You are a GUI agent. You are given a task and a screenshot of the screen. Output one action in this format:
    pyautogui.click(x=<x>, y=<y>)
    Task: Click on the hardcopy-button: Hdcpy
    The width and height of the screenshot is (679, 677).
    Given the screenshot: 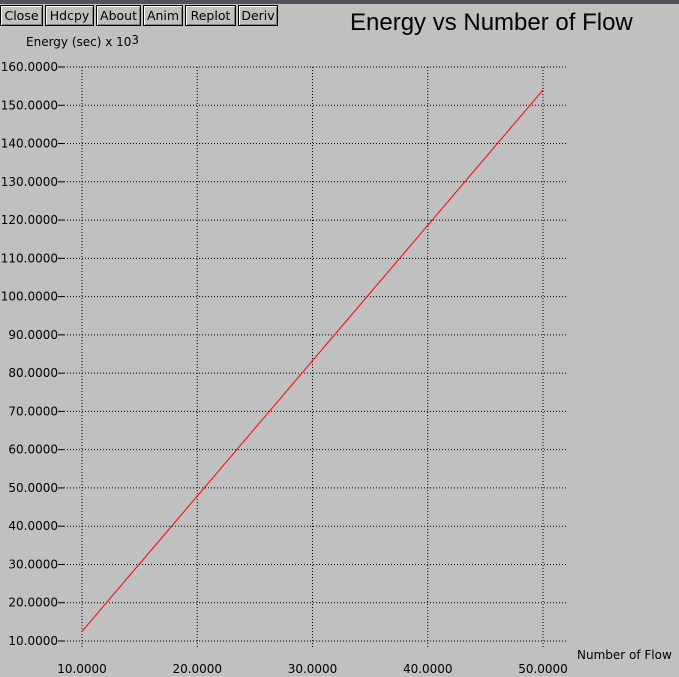 What is the action you would take?
    pyautogui.click(x=69, y=15)
    